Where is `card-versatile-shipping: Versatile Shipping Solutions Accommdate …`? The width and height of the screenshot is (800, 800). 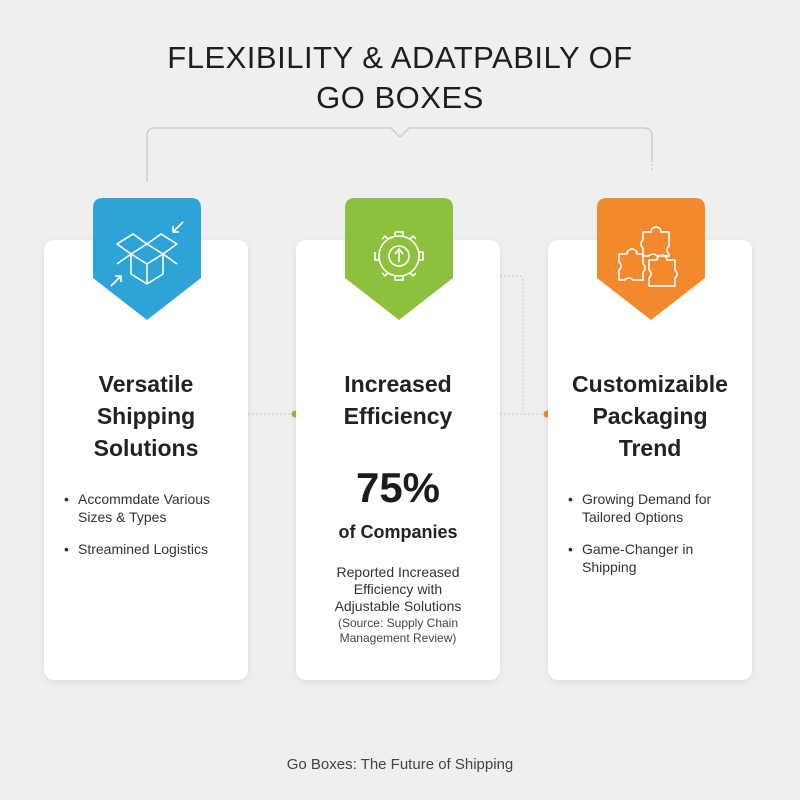
card-versatile-shipping: Versatile Shipping Solutions Accommdate … is located at coordinates (146, 460).